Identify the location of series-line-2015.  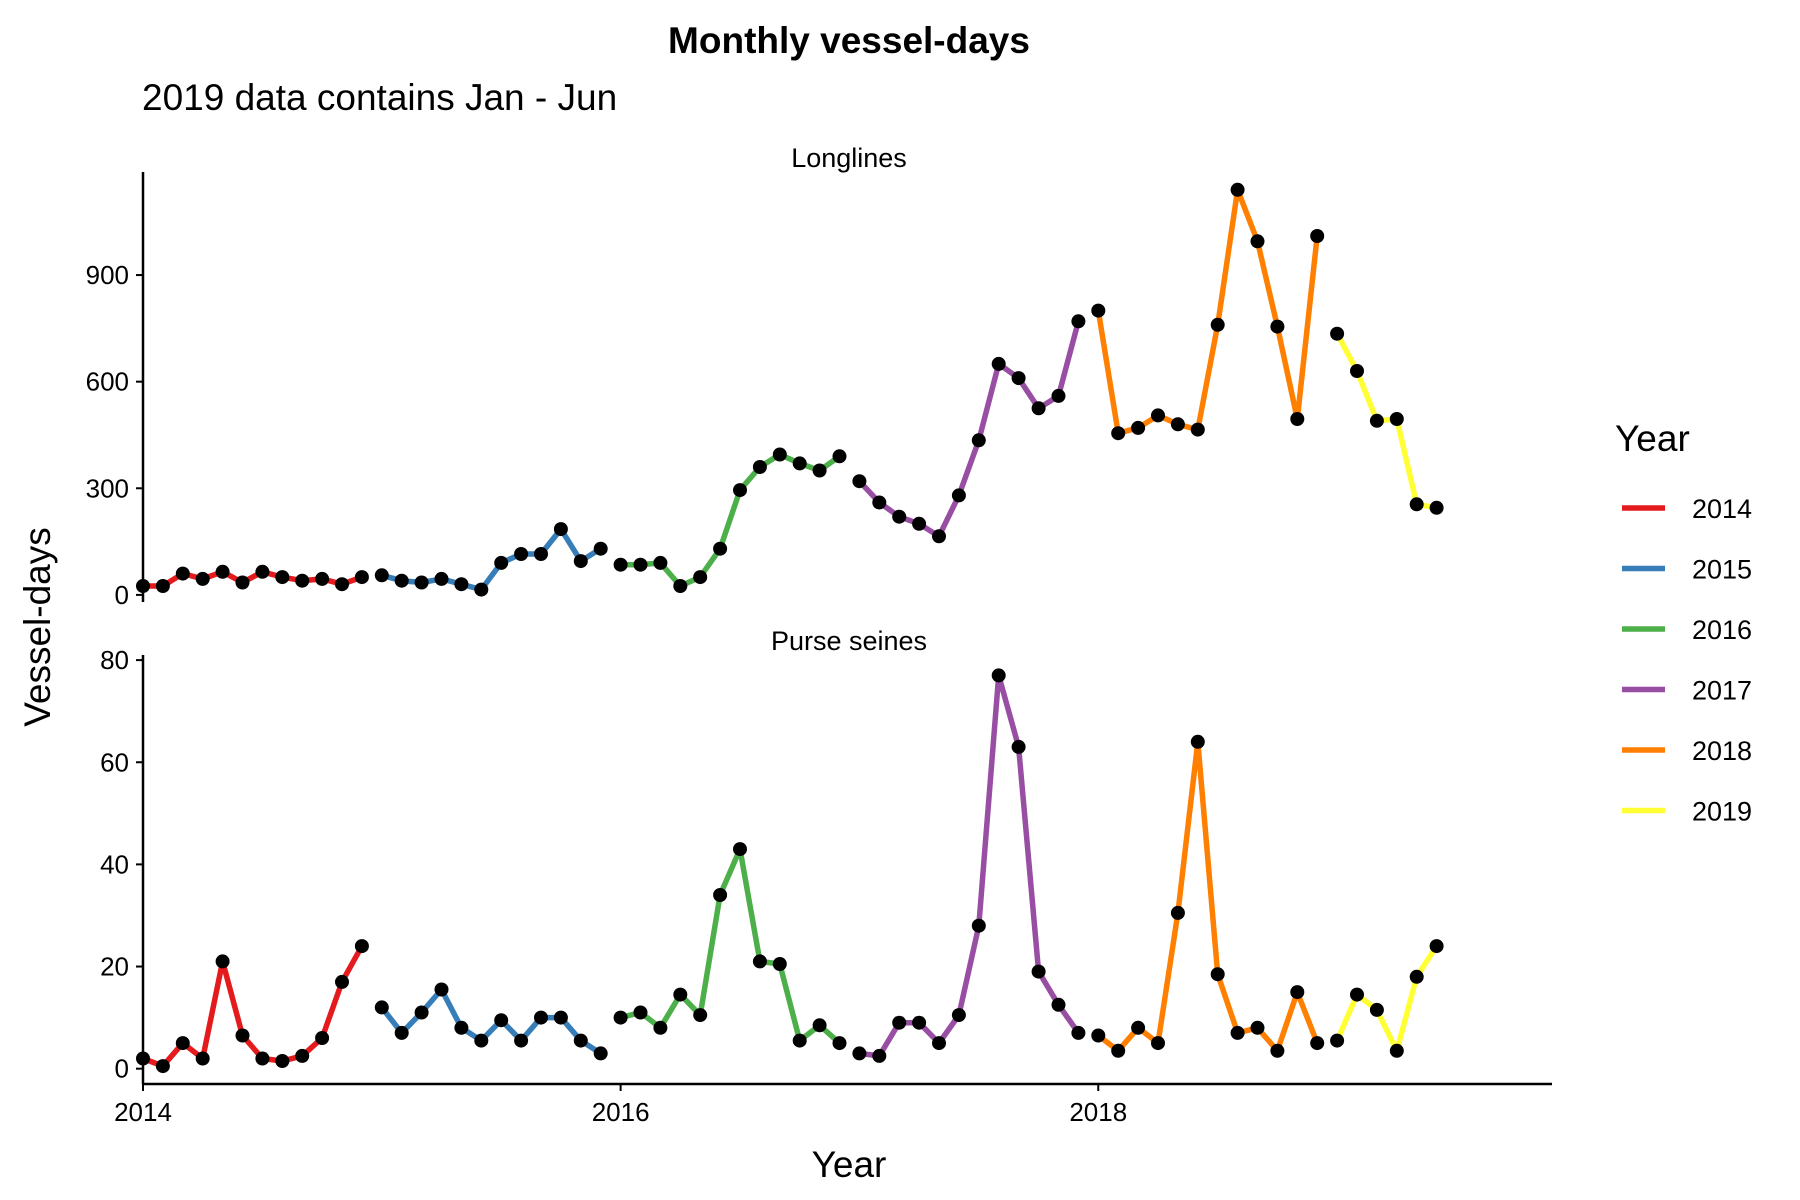
(492, 559).